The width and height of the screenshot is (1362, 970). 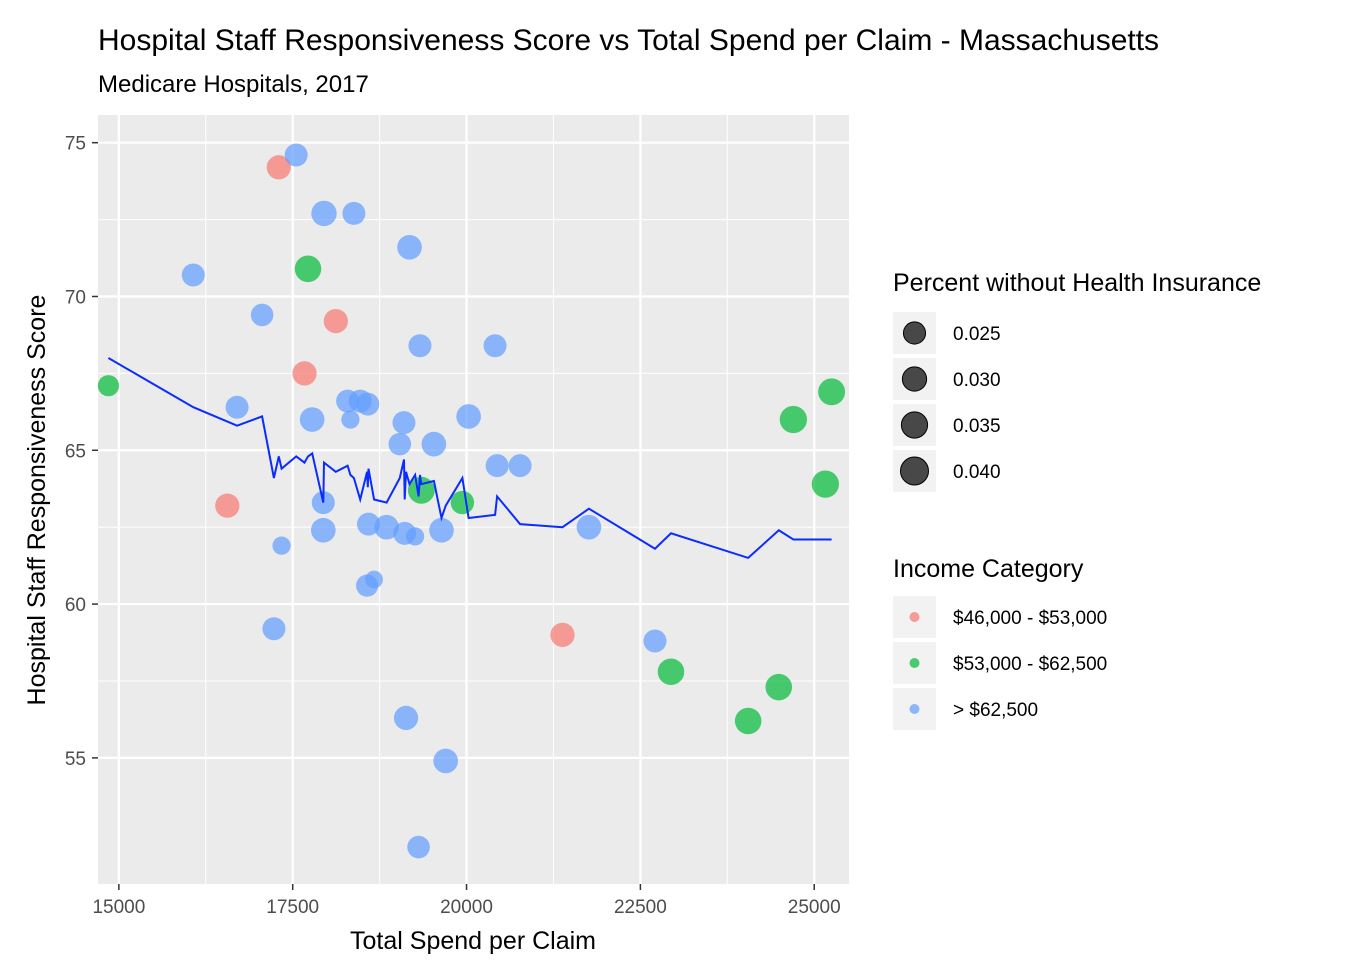 I want to click on size-legend-label: 0.030, so click(x=977, y=380).